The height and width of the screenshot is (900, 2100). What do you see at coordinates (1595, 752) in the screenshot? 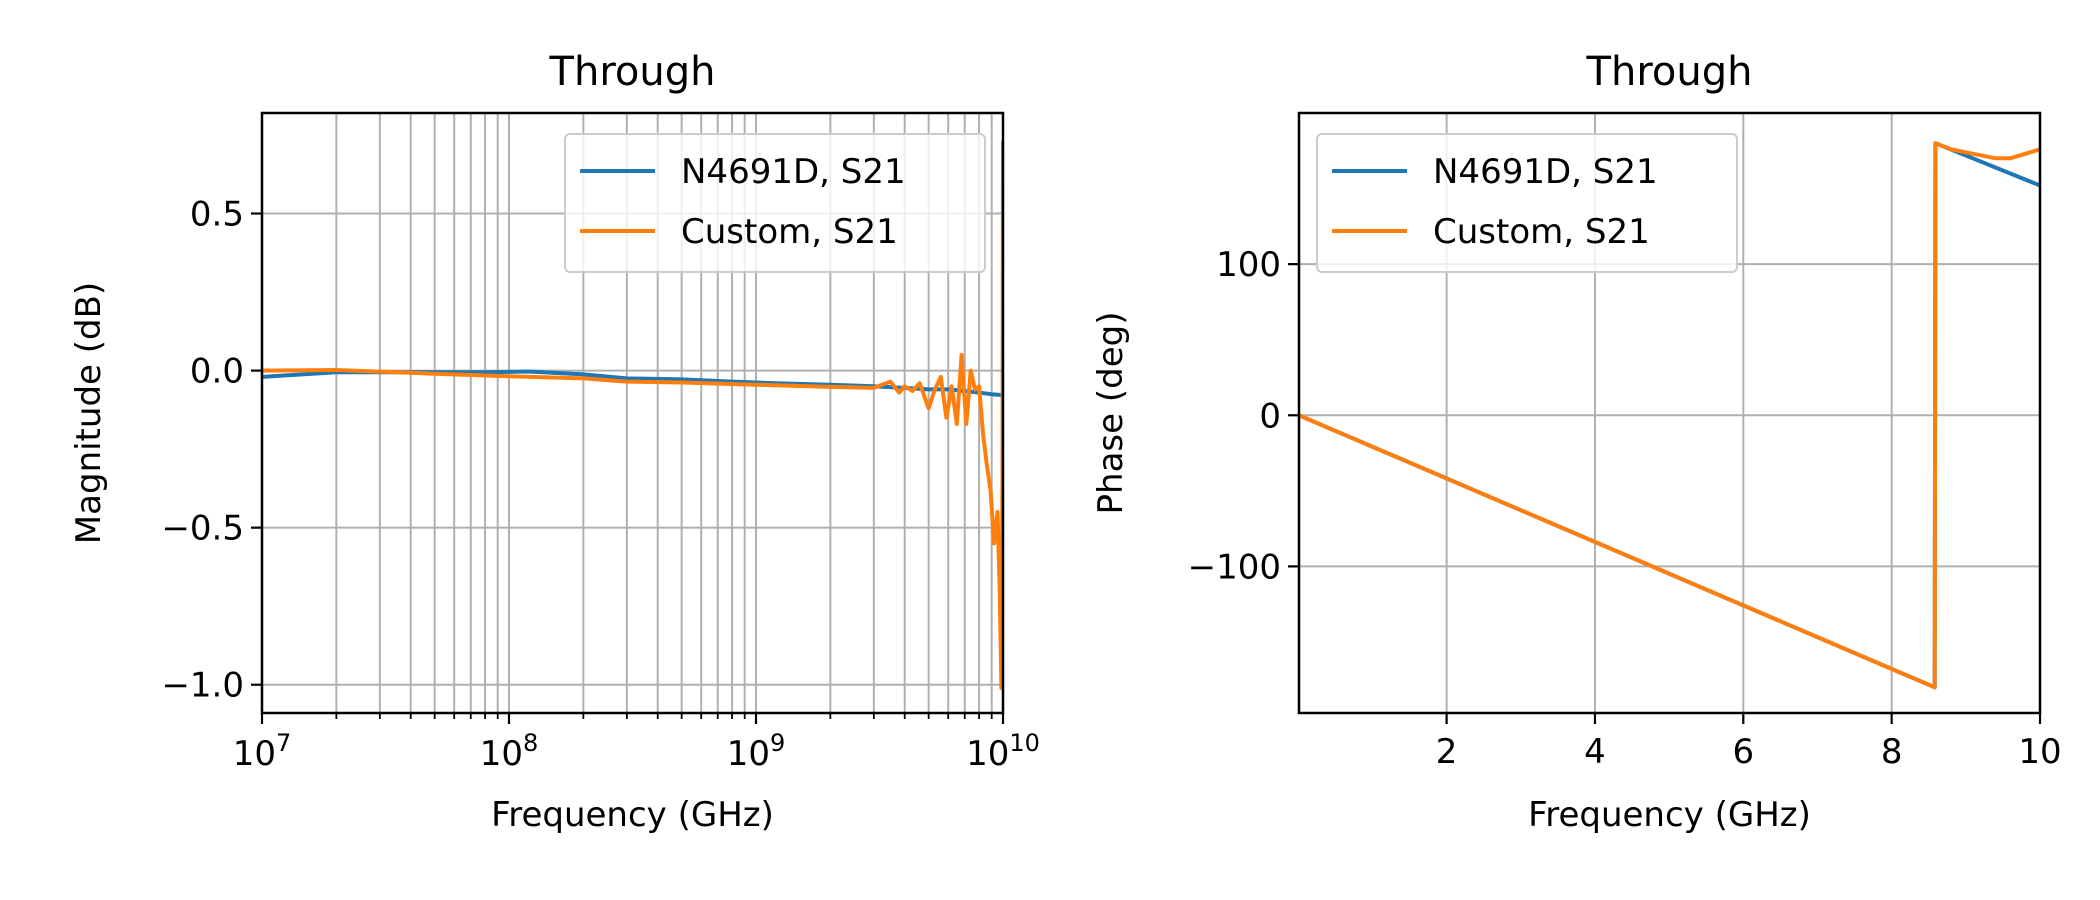
I see `x-tick-label: 4` at bounding box center [1595, 752].